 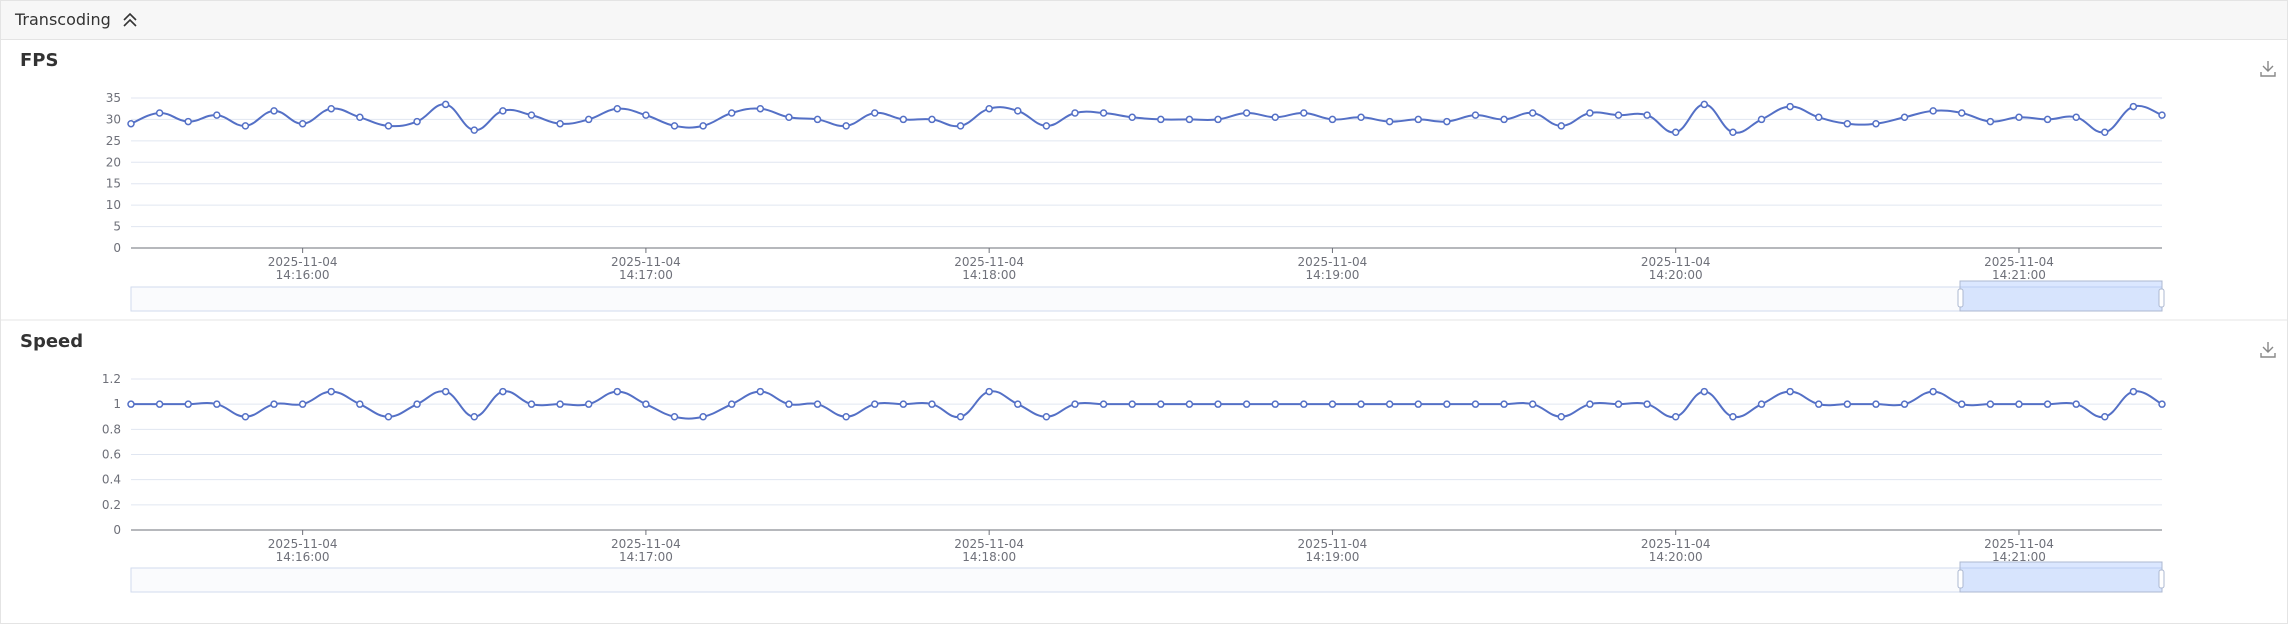 What do you see at coordinates (1144, 20) in the screenshot?
I see `section-header` at bounding box center [1144, 20].